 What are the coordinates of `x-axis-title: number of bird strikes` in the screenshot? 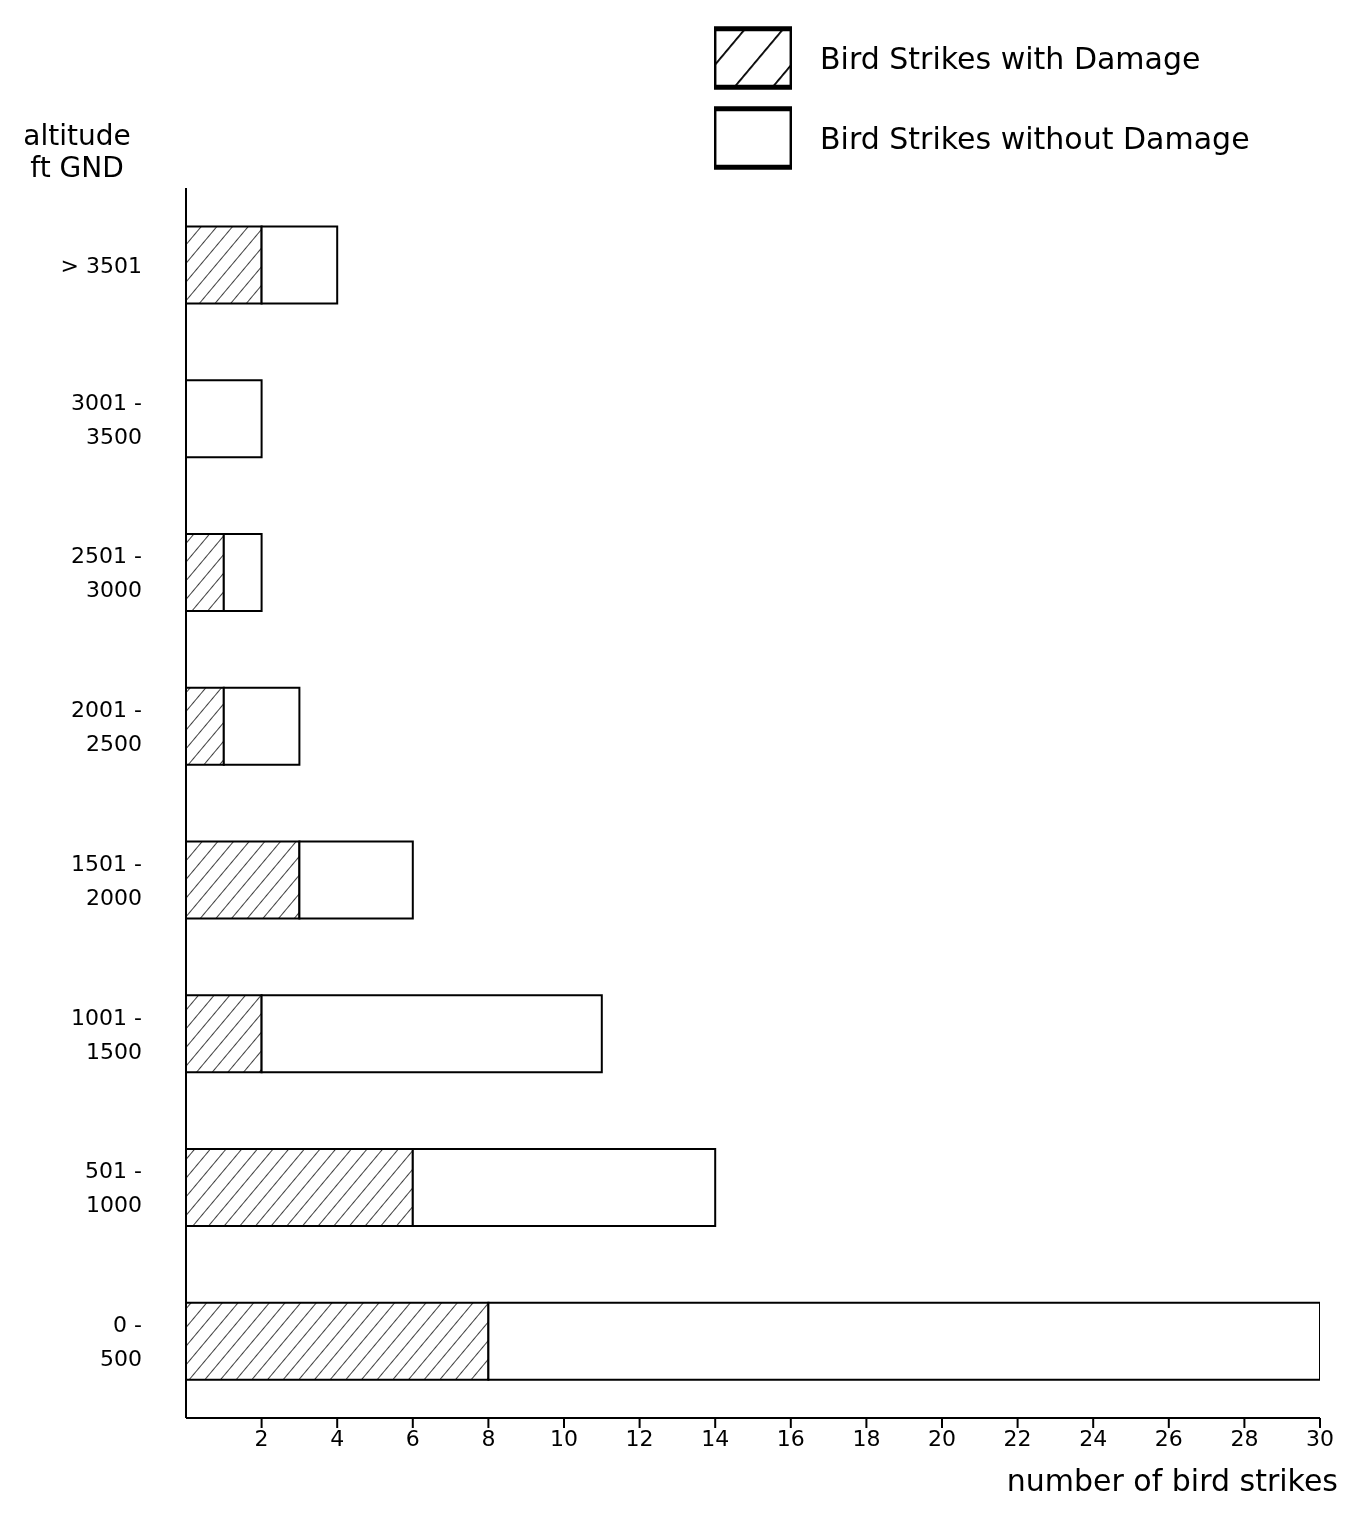 It's located at (1172, 1480).